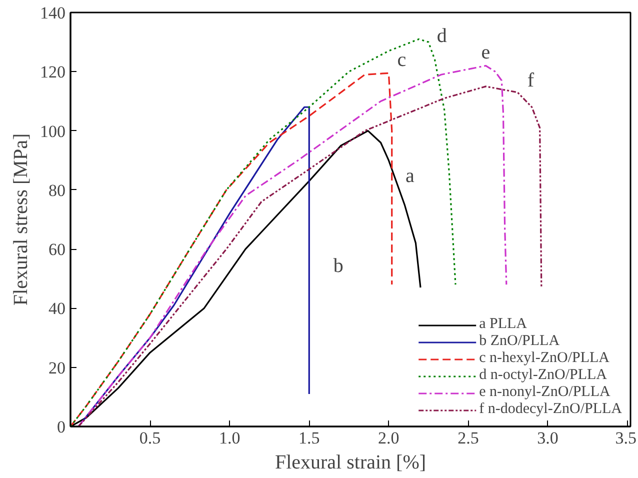 The height and width of the screenshot is (478, 638). I want to click on annotation: c, so click(401, 60).